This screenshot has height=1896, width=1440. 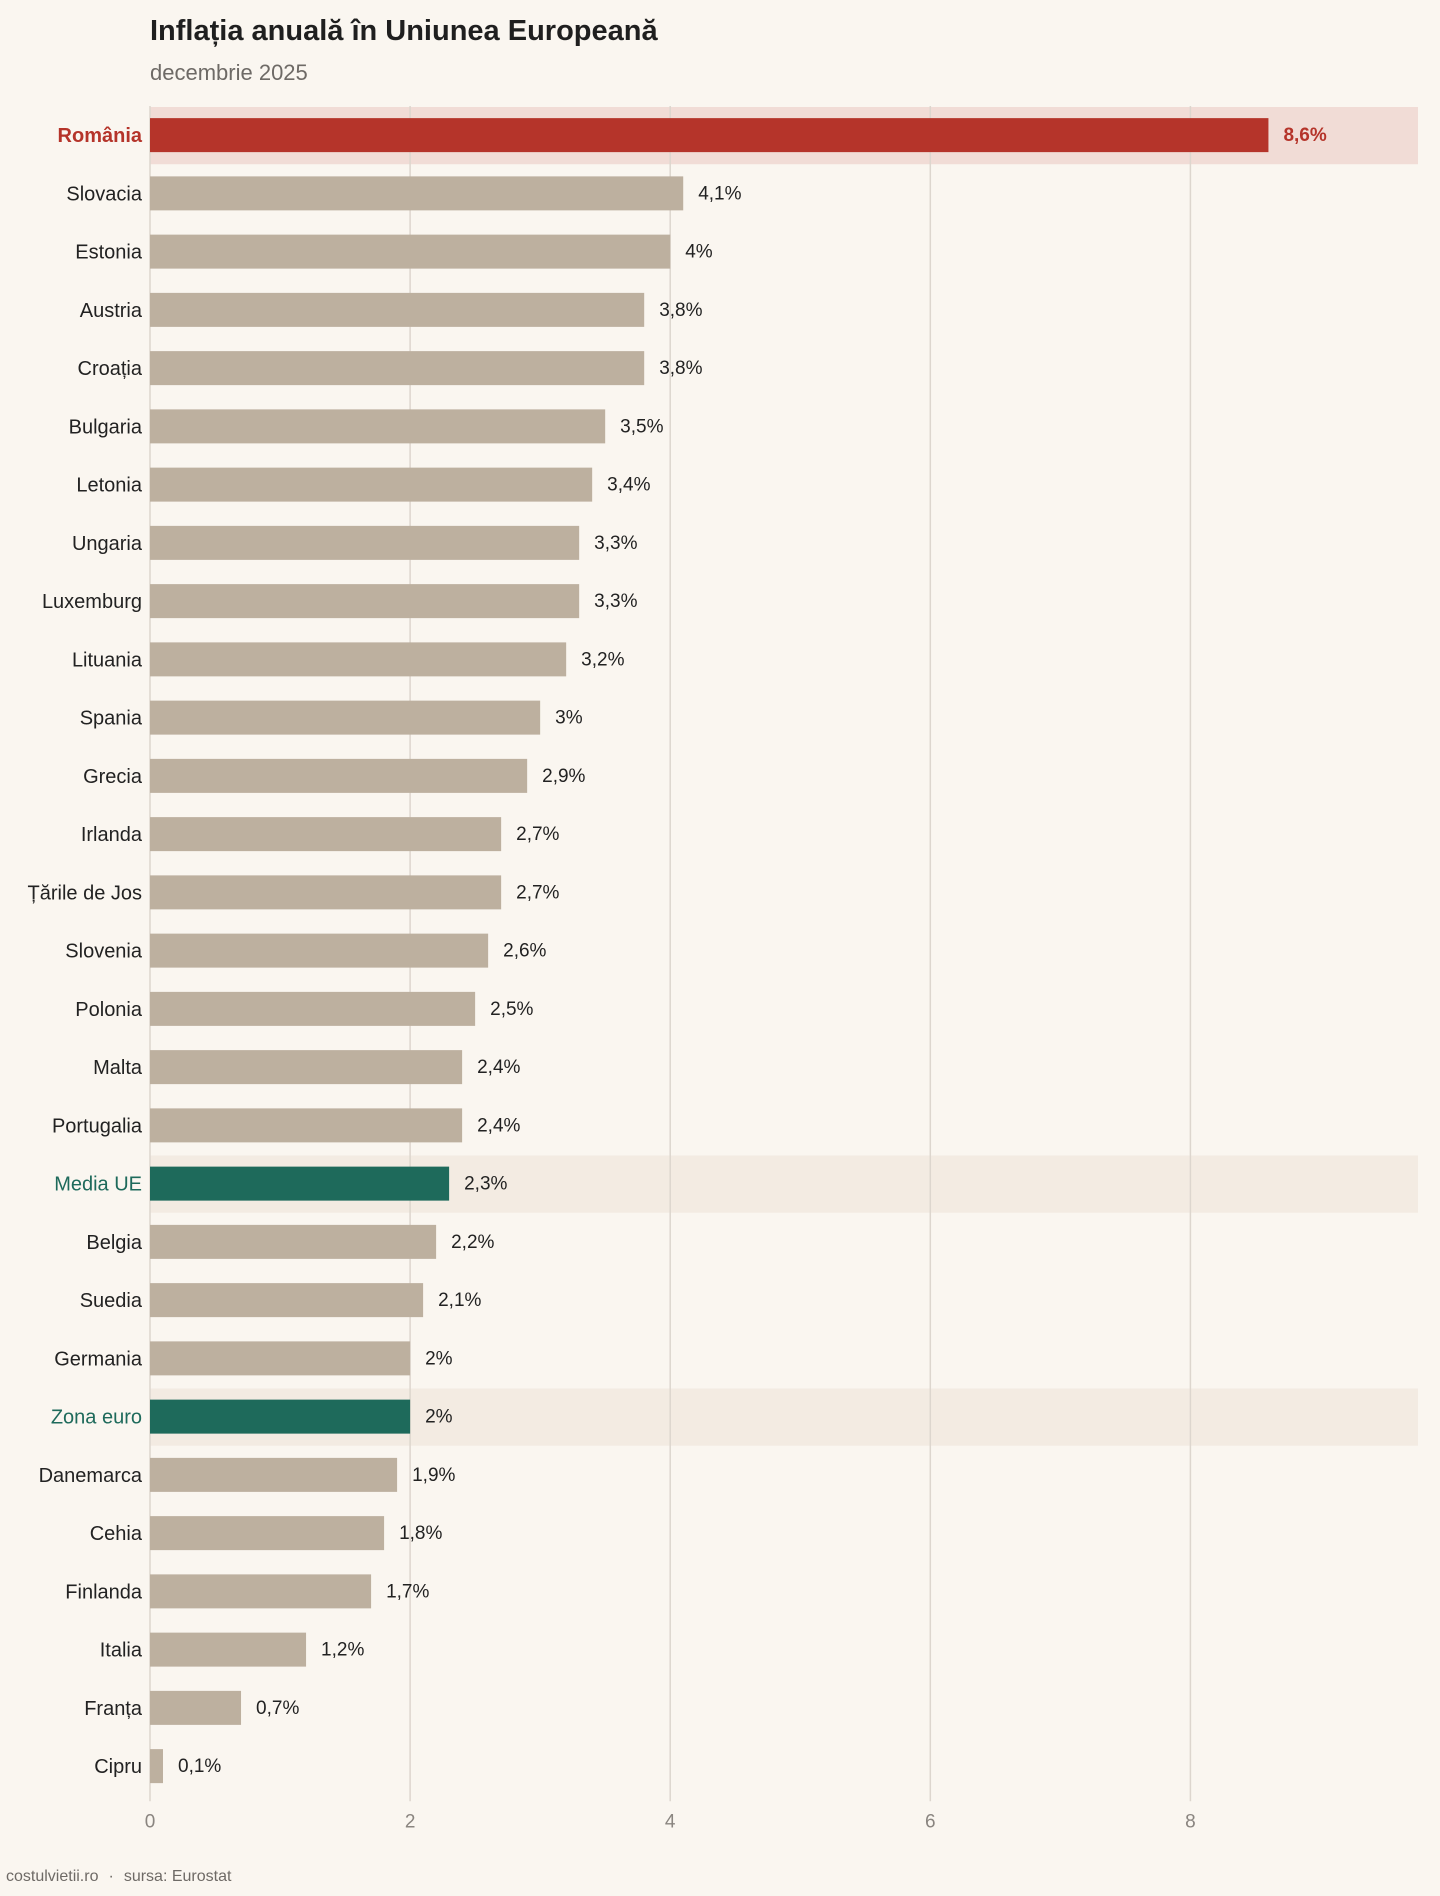 I want to click on value-label: 1,8%, so click(x=420, y=1533).